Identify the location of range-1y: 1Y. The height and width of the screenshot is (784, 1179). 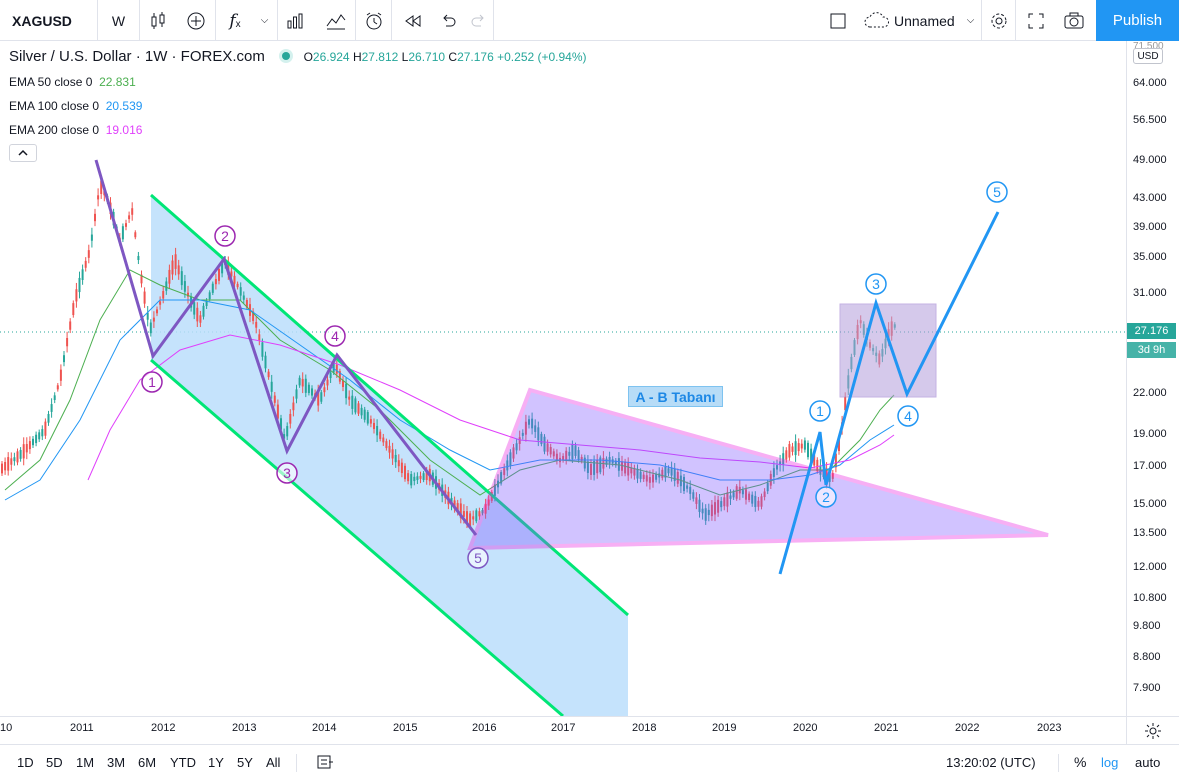
(216, 762).